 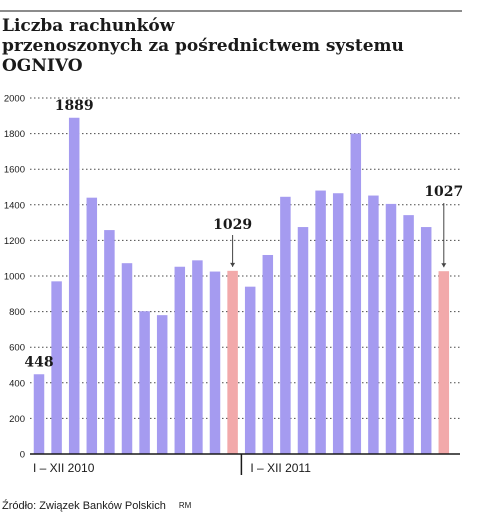 I want to click on y-tick-label: 1600, so click(x=14, y=170).